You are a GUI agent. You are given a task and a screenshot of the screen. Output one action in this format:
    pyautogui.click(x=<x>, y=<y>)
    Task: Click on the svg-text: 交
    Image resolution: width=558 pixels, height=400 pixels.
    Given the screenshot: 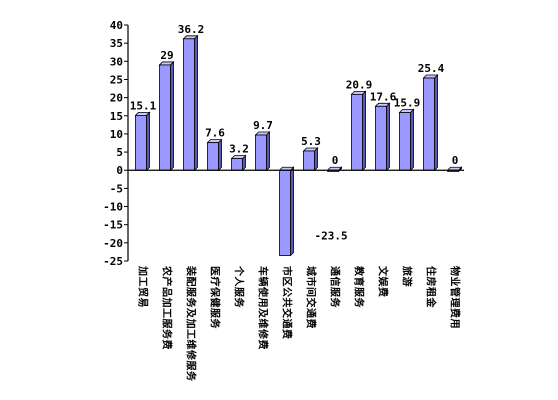 What is the action you would take?
    pyautogui.click(x=311, y=303)
    